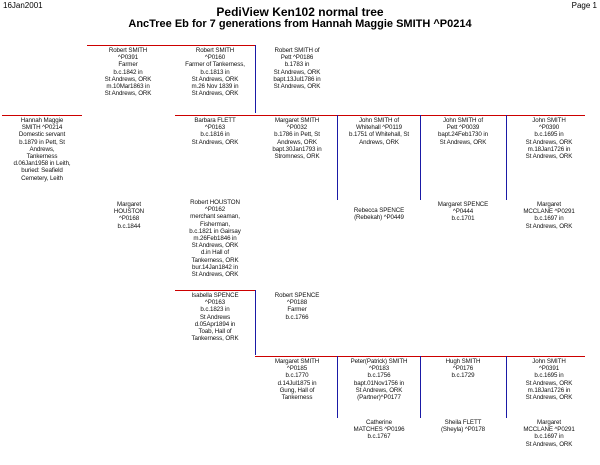 This screenshot has height=465, width=600. Describe the element at coordinates (463, 426) in the screenshot. I see `person-sheila-flett: Sheila FLETT (Sheyla) ^P0178` at that location.